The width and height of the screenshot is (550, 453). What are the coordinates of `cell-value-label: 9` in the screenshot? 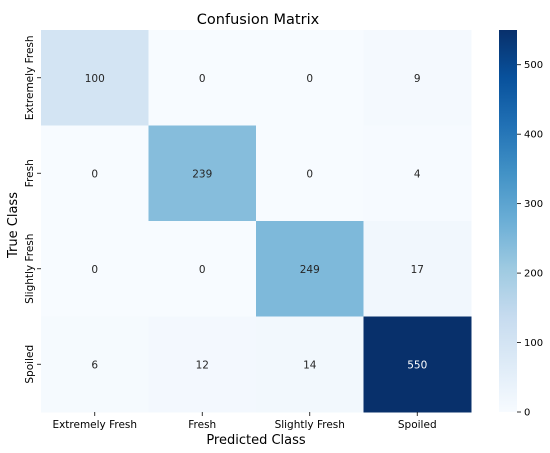 It's located at (417, 79).